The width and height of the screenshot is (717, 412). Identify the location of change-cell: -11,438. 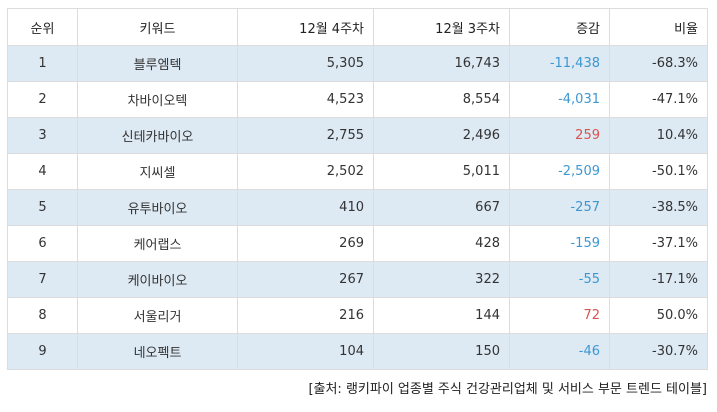
(559, 63).